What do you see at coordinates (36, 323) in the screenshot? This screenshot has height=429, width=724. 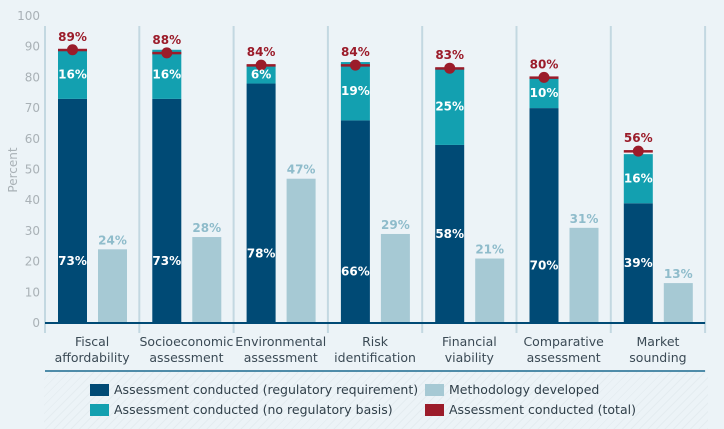 I see `y-tick-label: 0` at bounding box center [36, 323].